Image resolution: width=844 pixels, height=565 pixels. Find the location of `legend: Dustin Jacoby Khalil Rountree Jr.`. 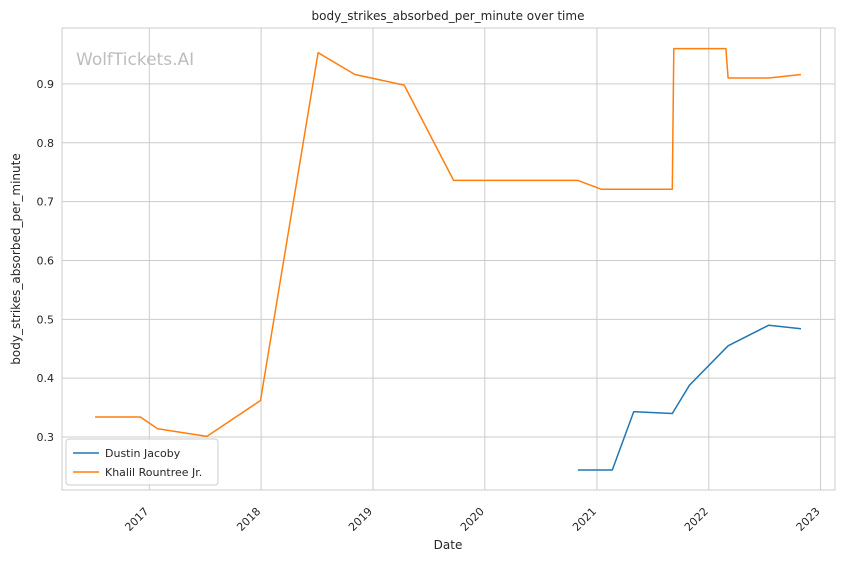

legend: Dustin Jacoby Khalil Rountree Jr. is located at coordinates (142, 462).